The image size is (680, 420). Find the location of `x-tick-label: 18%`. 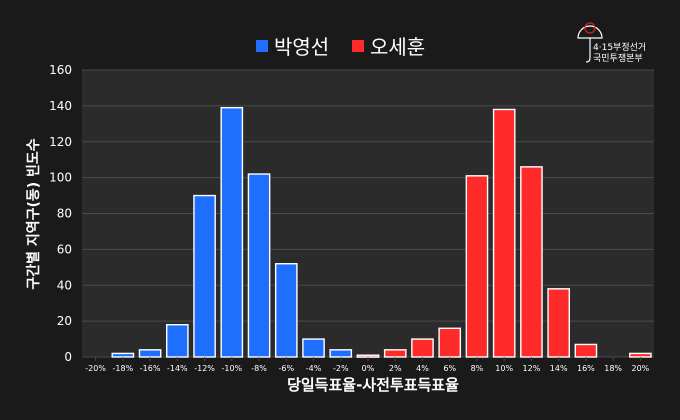

x-tick-label: 18% is located at coordinates (613, 368).